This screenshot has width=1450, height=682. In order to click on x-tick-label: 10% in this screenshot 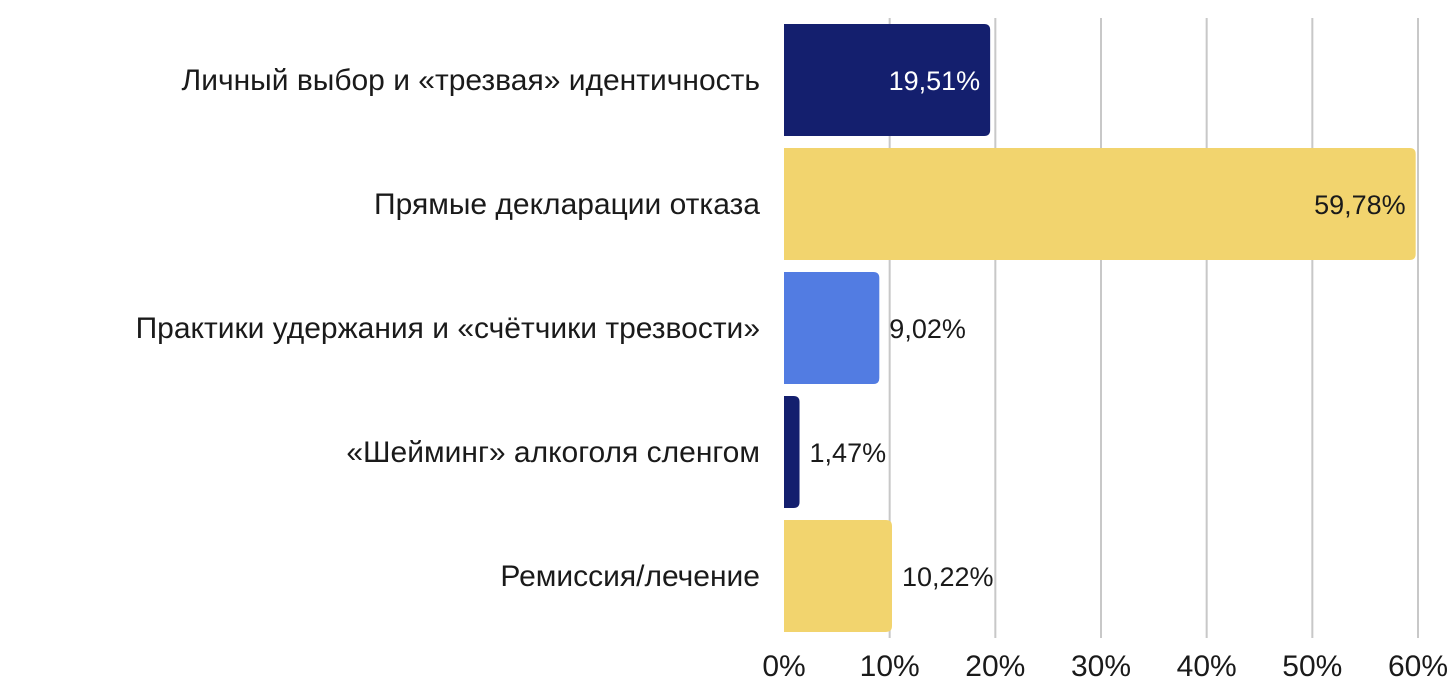, I will do `click(890, 666)`.